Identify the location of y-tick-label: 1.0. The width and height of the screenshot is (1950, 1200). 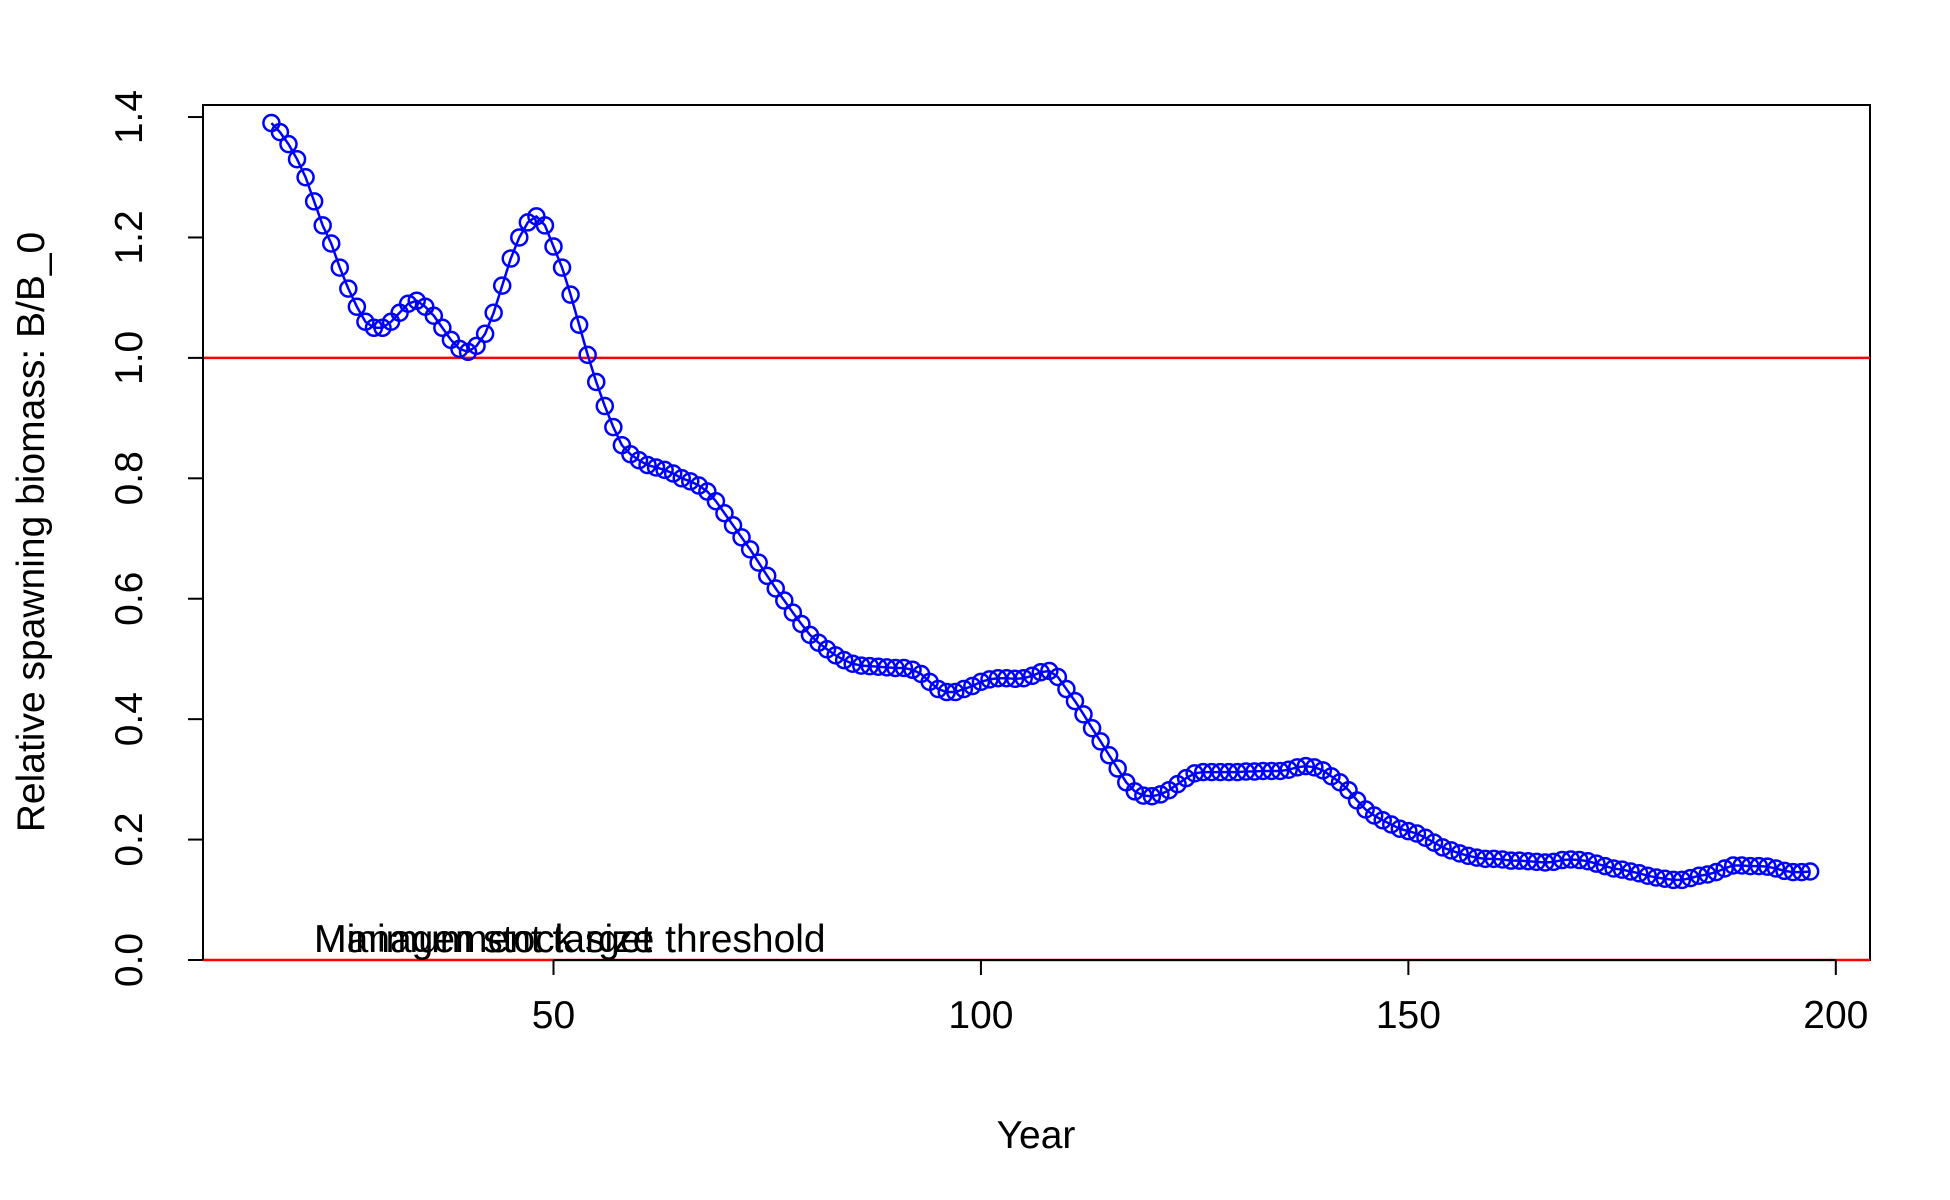
(129, 358).